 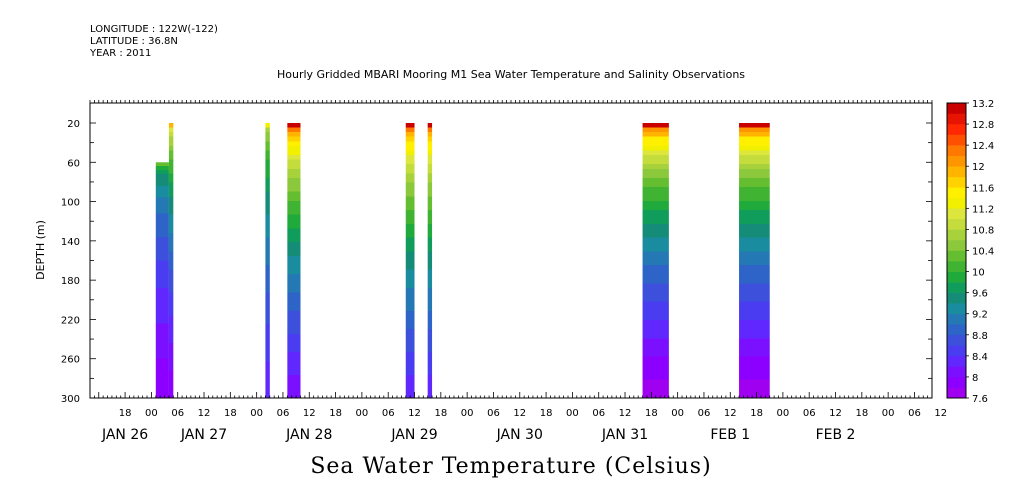 What do you see at coordinates (70, 320) in the screenshot?
I see `y-tick-label: 220` at bounding box center [70, 320].